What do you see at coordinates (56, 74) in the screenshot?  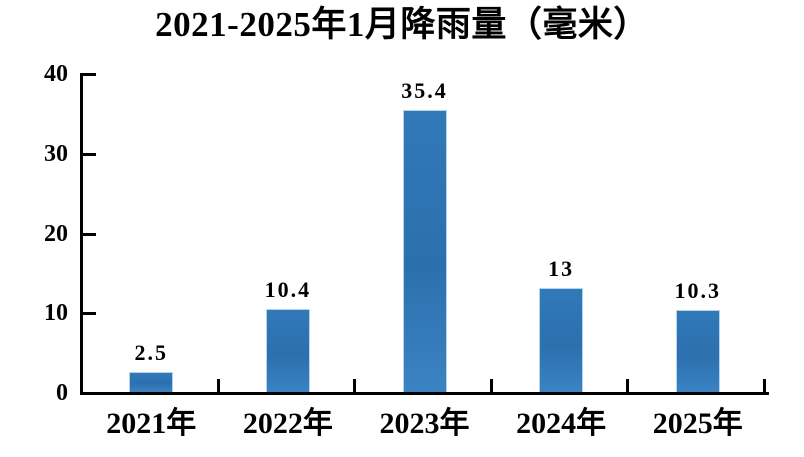 I see `y-axis-tick-label: 40` at bounding box center [56, 74].